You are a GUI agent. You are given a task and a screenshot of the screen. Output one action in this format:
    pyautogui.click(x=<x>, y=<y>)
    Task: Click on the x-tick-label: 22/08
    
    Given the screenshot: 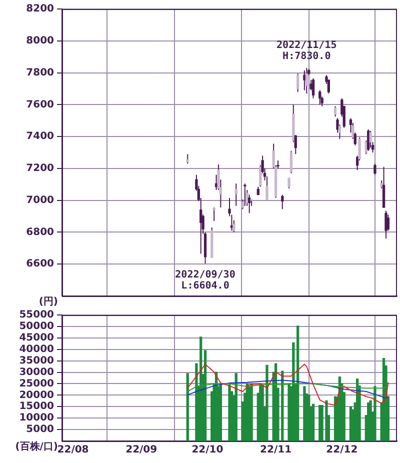 What is the action you would take?
    pyautogui.click(x=73, y=450)
    